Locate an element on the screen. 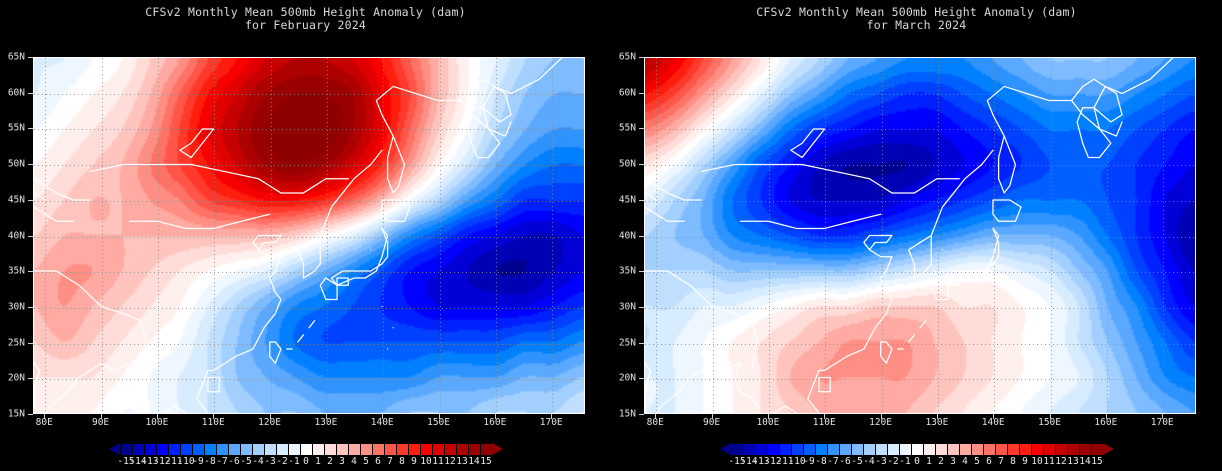  colorbar-tick-4: 4 is located at coordinates (354, 461).